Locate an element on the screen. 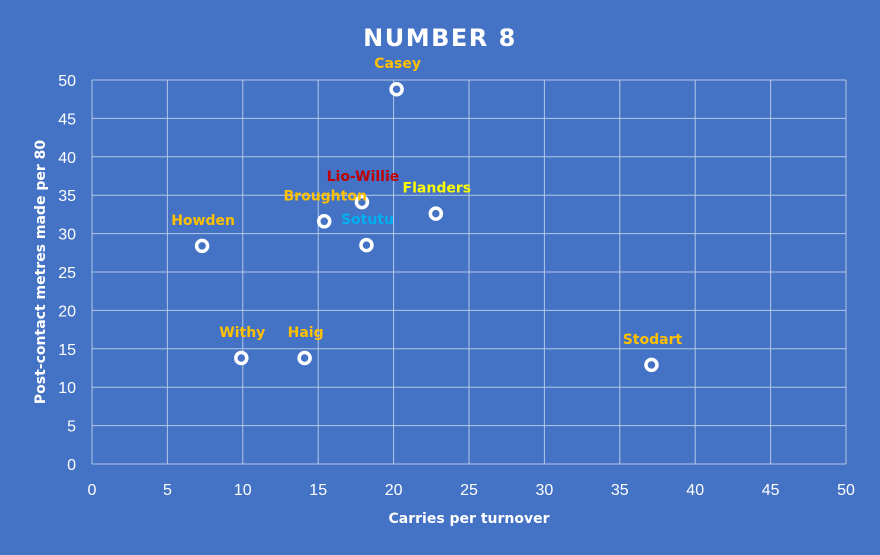  x-tick-label: 35 is located at coordinates (620, 490).